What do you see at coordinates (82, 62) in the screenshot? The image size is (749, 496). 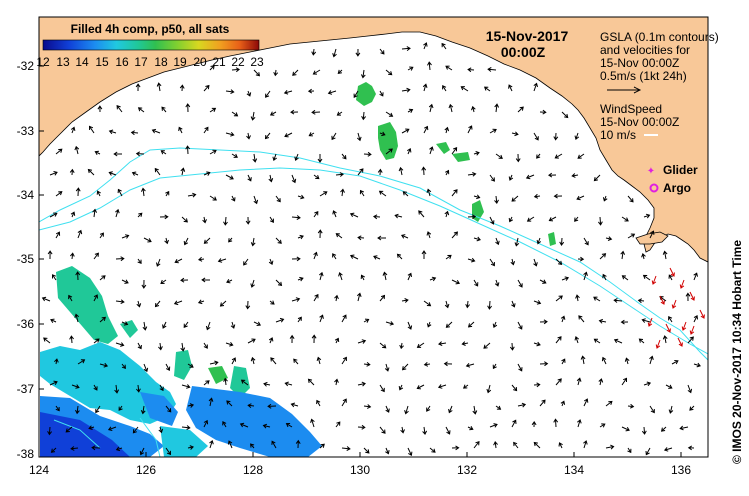 I see `colorbar-tick: 14` at bounding box center [82, 62].